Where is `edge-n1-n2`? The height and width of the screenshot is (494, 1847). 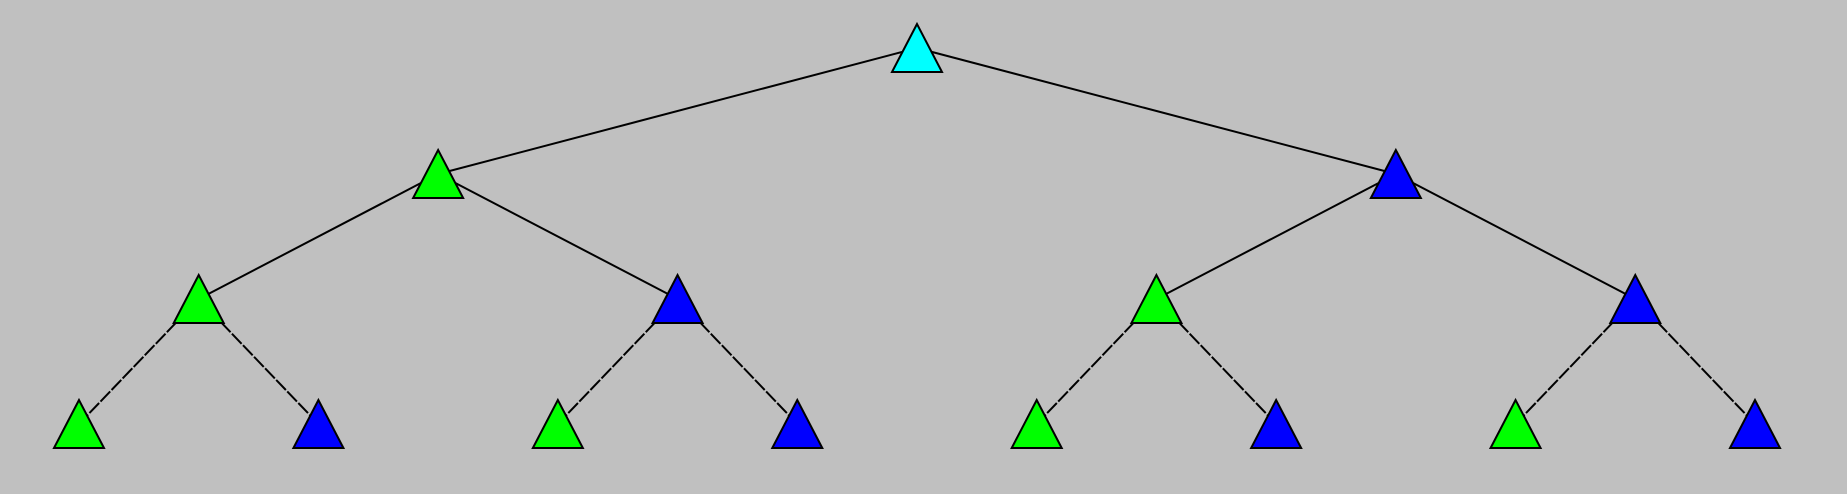
edge-n1-n2 is located at coordinates (677, 111).